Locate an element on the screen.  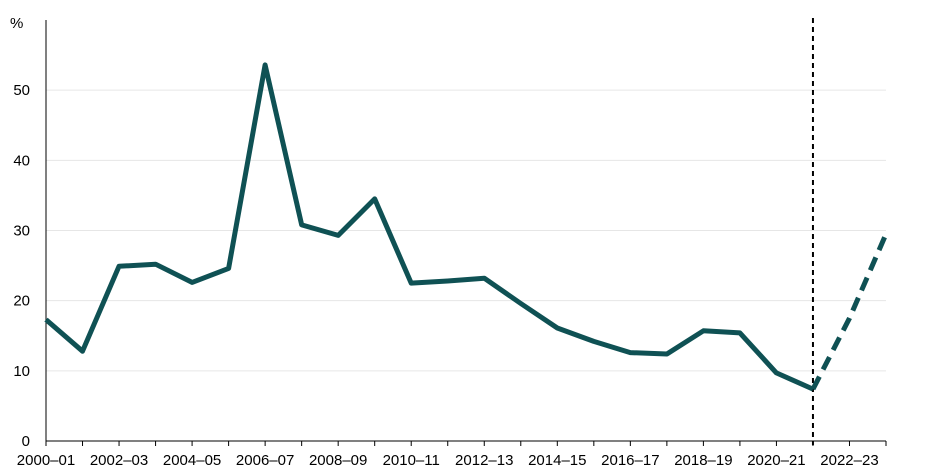
x-tick-label: 2004–05 is located at coordinates (192, 460).